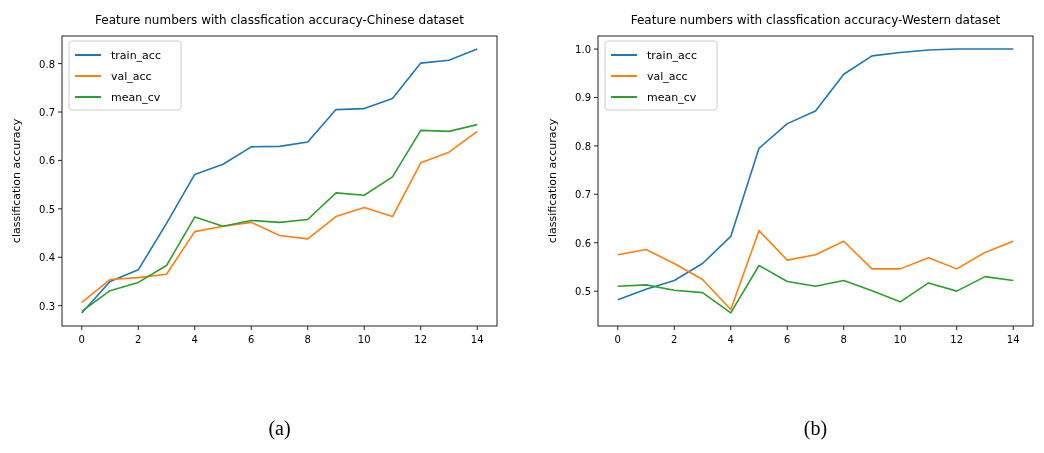 The width and height of the screenshot is (1044, 453). Describe the element at coordinates (47, 258) in the screenshot. I see `y-tick-label: 0.4` at that location.